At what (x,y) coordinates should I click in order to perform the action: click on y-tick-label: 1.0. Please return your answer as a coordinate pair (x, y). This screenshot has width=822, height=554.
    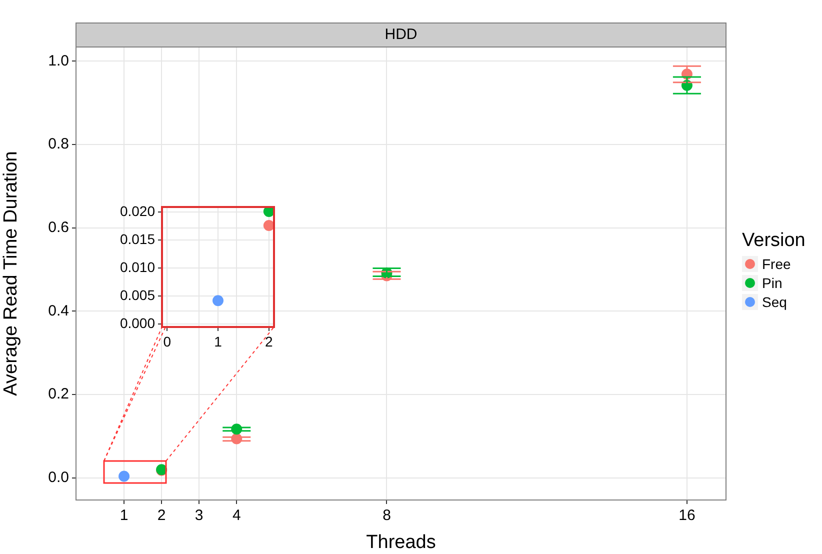
    Looking at the image, I should click on (58, 61).